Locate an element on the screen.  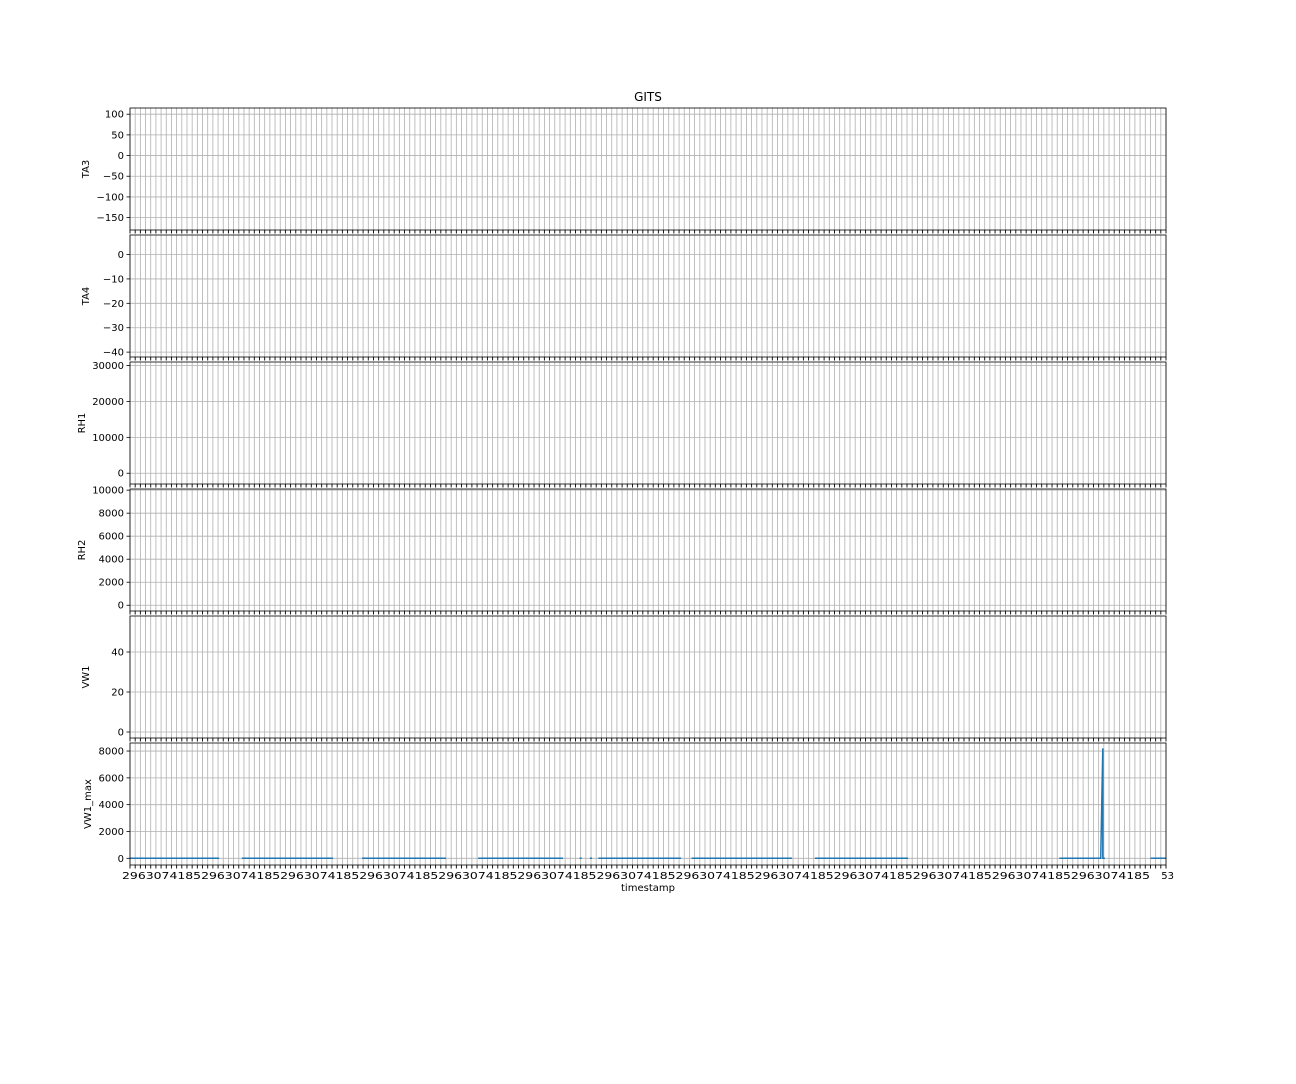
panel-2-x-gridlines is located at coordinates (648, 296).